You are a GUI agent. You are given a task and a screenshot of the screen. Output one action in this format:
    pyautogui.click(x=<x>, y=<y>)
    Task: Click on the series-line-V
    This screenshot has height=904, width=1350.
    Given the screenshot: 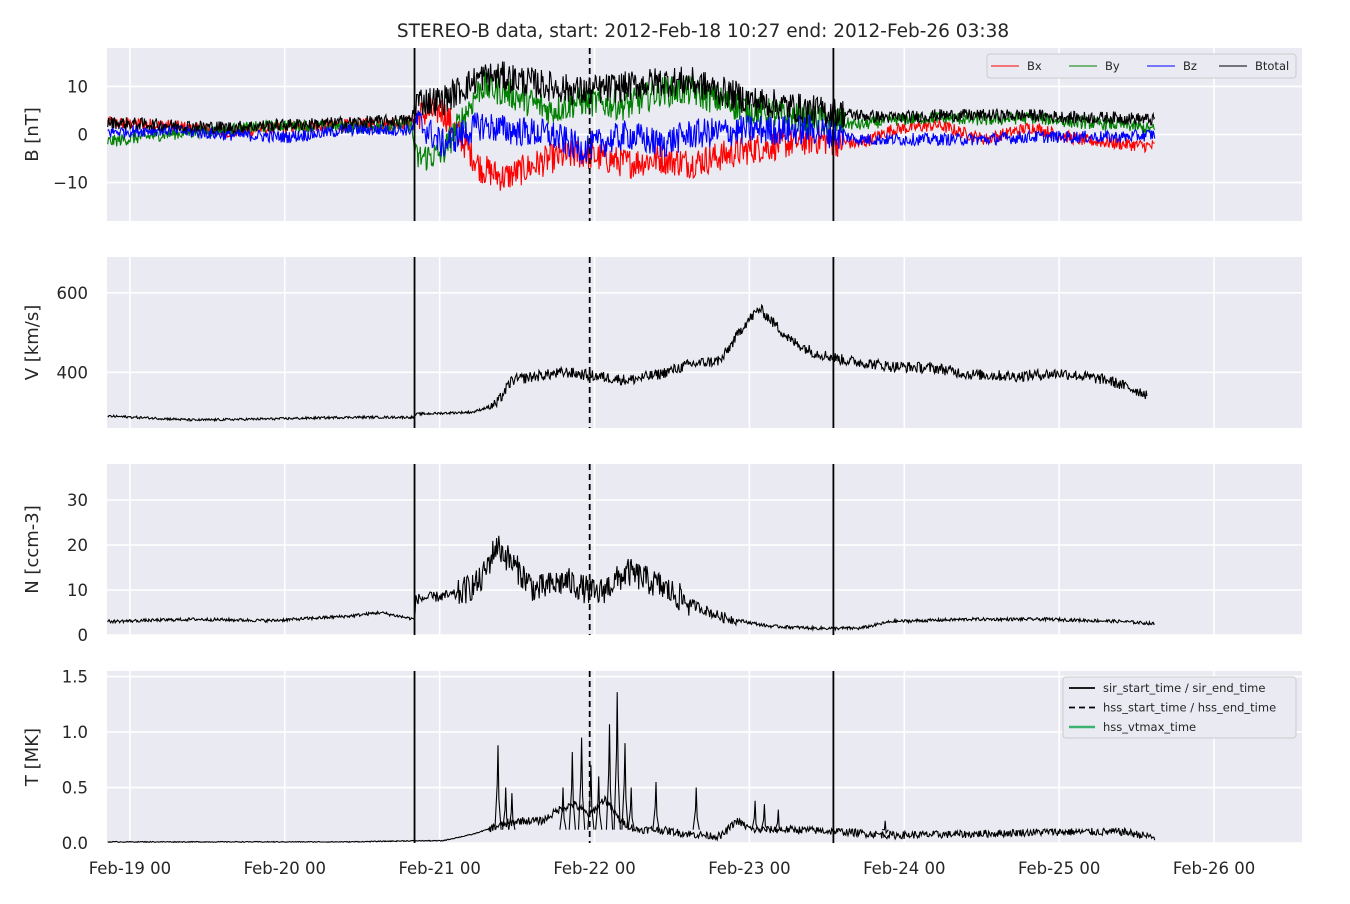 What is the action you would take?
    pyautogui.click(x=627, y=363)
    